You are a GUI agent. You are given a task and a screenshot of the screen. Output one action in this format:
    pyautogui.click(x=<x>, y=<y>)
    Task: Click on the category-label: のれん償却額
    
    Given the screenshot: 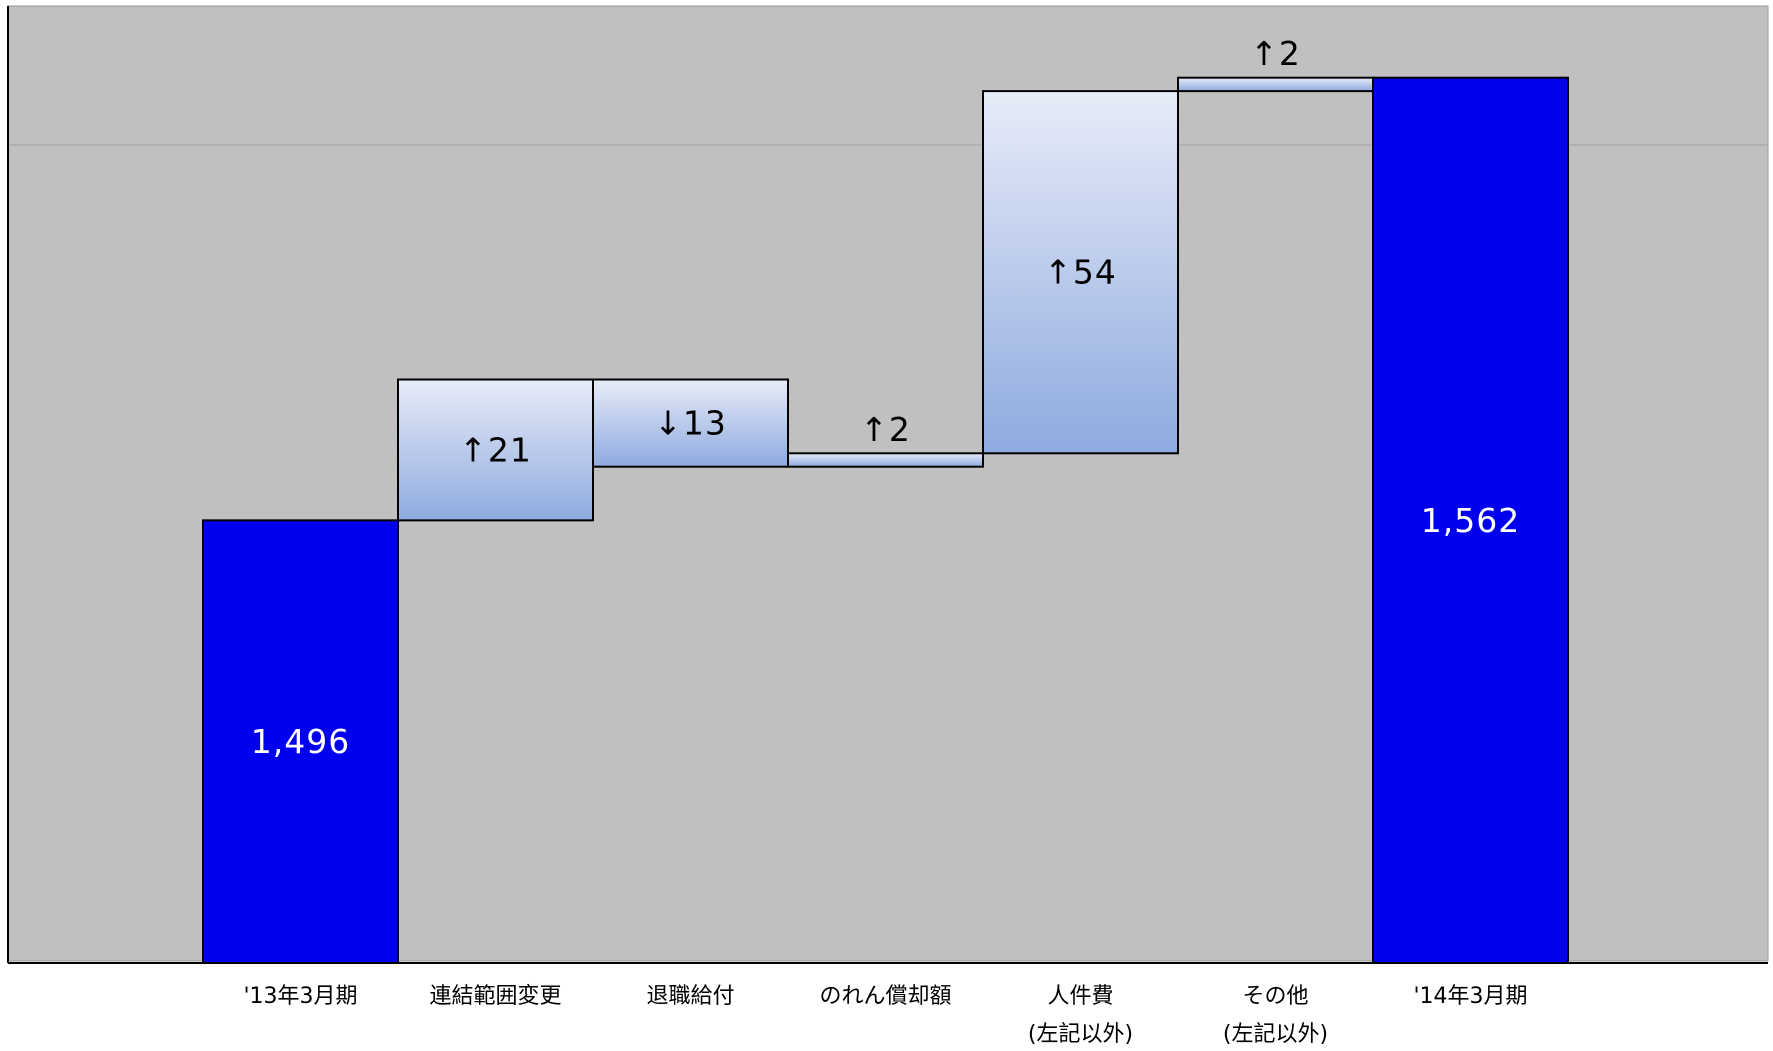 What is the action you would take?
    pyautogui.click(x=885, y=996)
    